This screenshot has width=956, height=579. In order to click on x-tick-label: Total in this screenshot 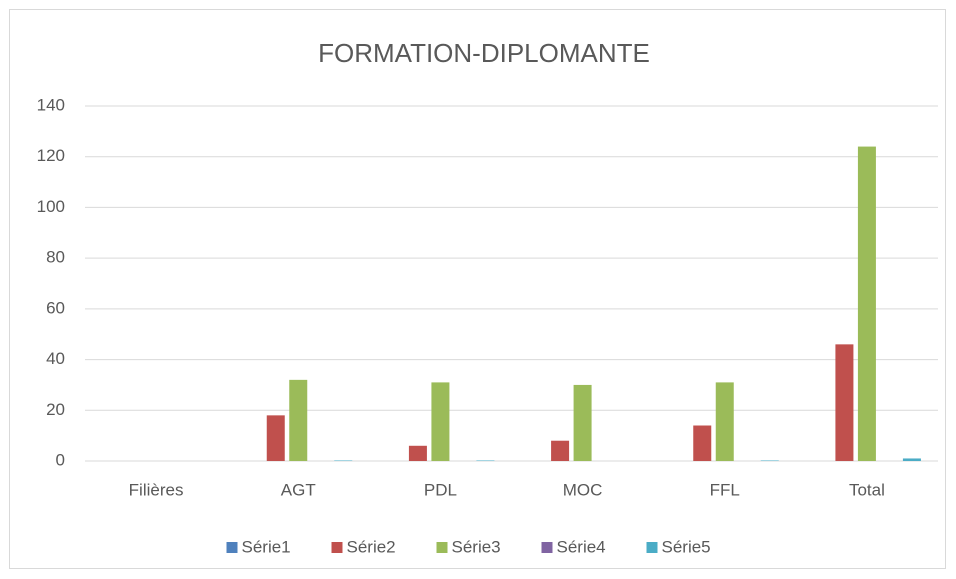, I will do `click(867, 489)`.